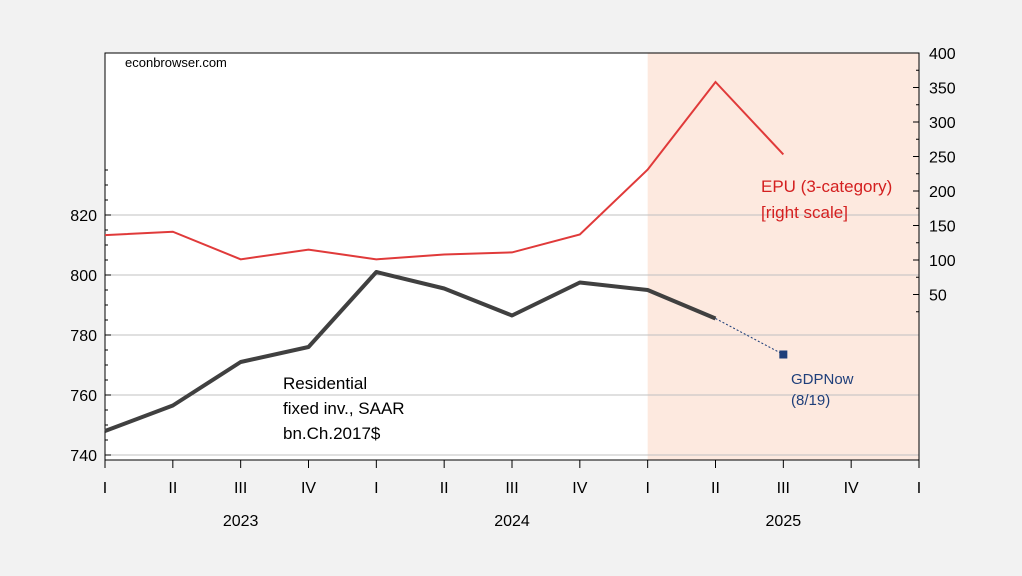  Describe the element at coordinates (749, 336) in the screenshot. I see `gdpnow-dashed-line` at that location.